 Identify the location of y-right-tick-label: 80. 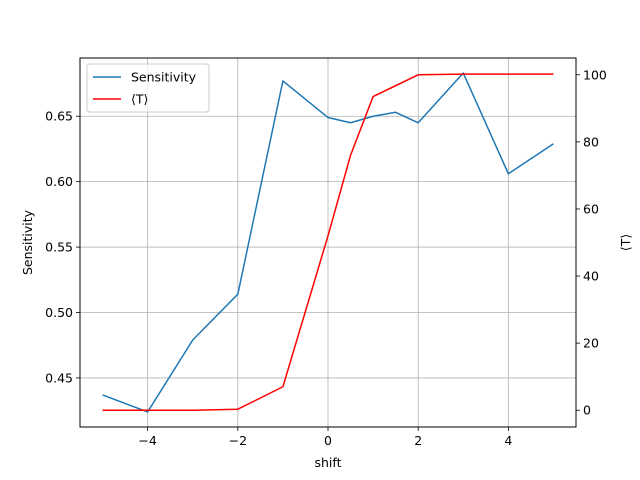
(591, 141).